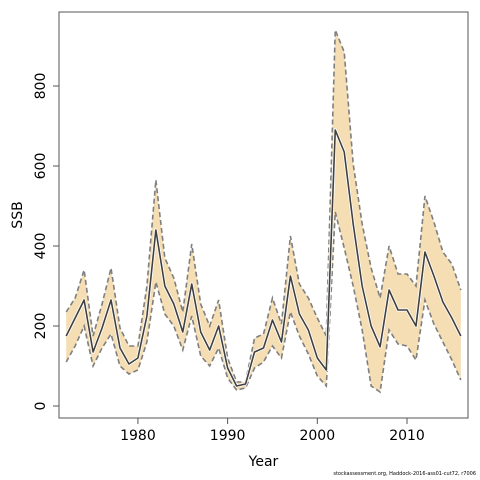  What do you see at coordinates (41, 326) in the screenshot?
I see `y-tick-label-200: 200` at bounding box center [41, 326].